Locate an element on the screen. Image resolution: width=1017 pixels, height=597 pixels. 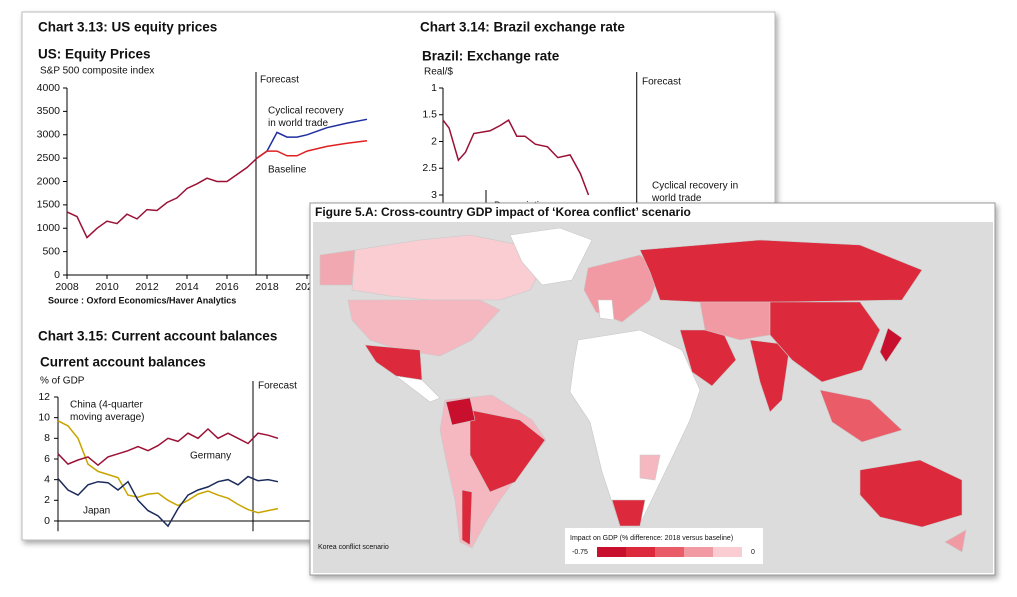
legend-swatches is located at coordinates (669, 552).